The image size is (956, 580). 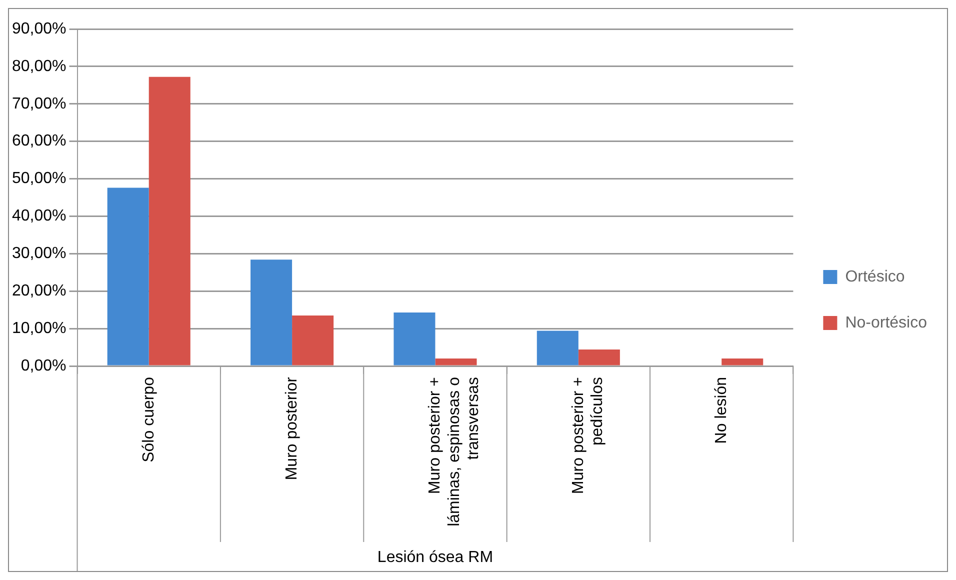 I want to click on y-tick-label: 60,00%, so click(x=39, y=141).